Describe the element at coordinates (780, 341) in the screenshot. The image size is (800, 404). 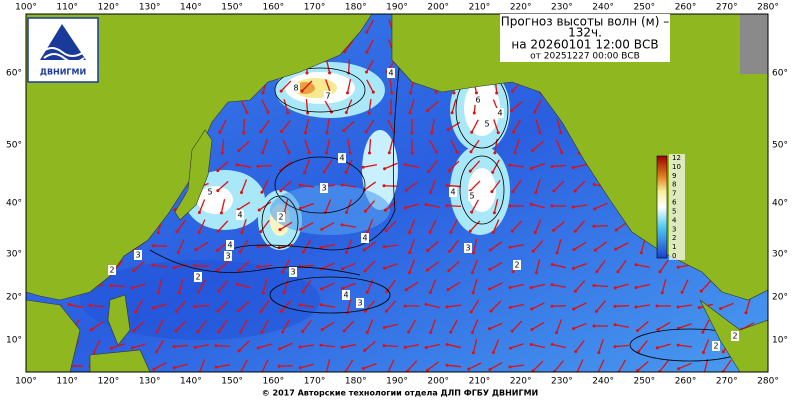
I see `lat-label-right: 10°` at that location.